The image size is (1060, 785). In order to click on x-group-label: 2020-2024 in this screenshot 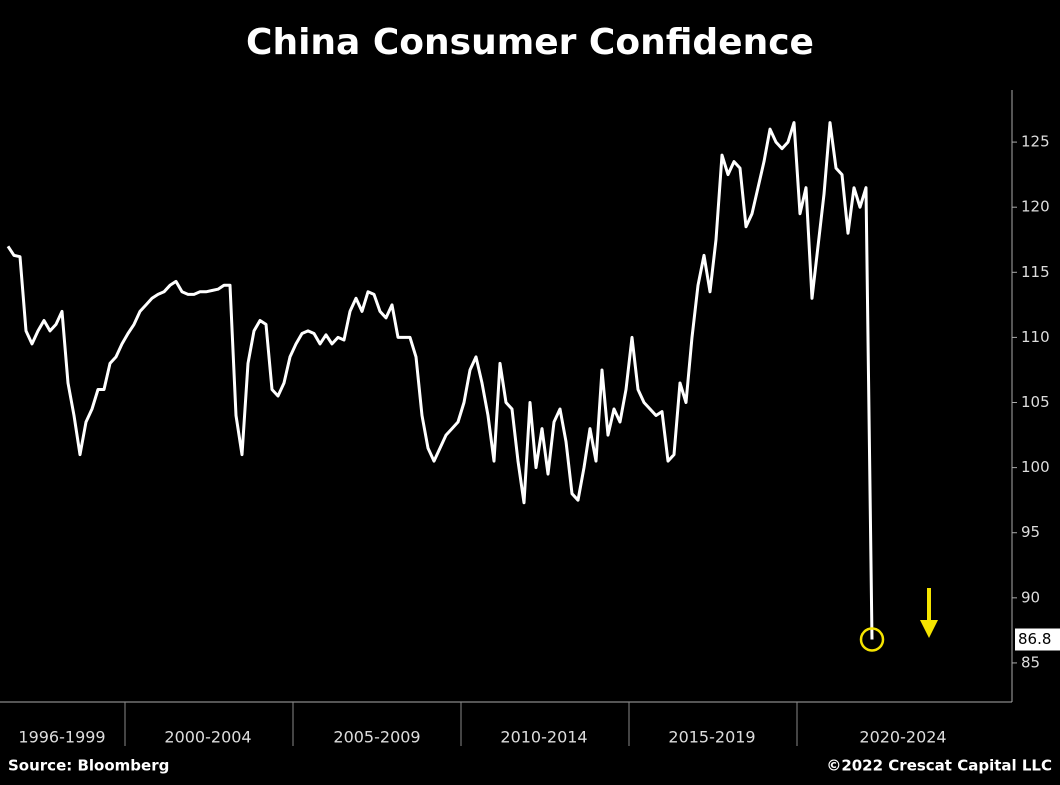, I will do `click(902, 737)`.